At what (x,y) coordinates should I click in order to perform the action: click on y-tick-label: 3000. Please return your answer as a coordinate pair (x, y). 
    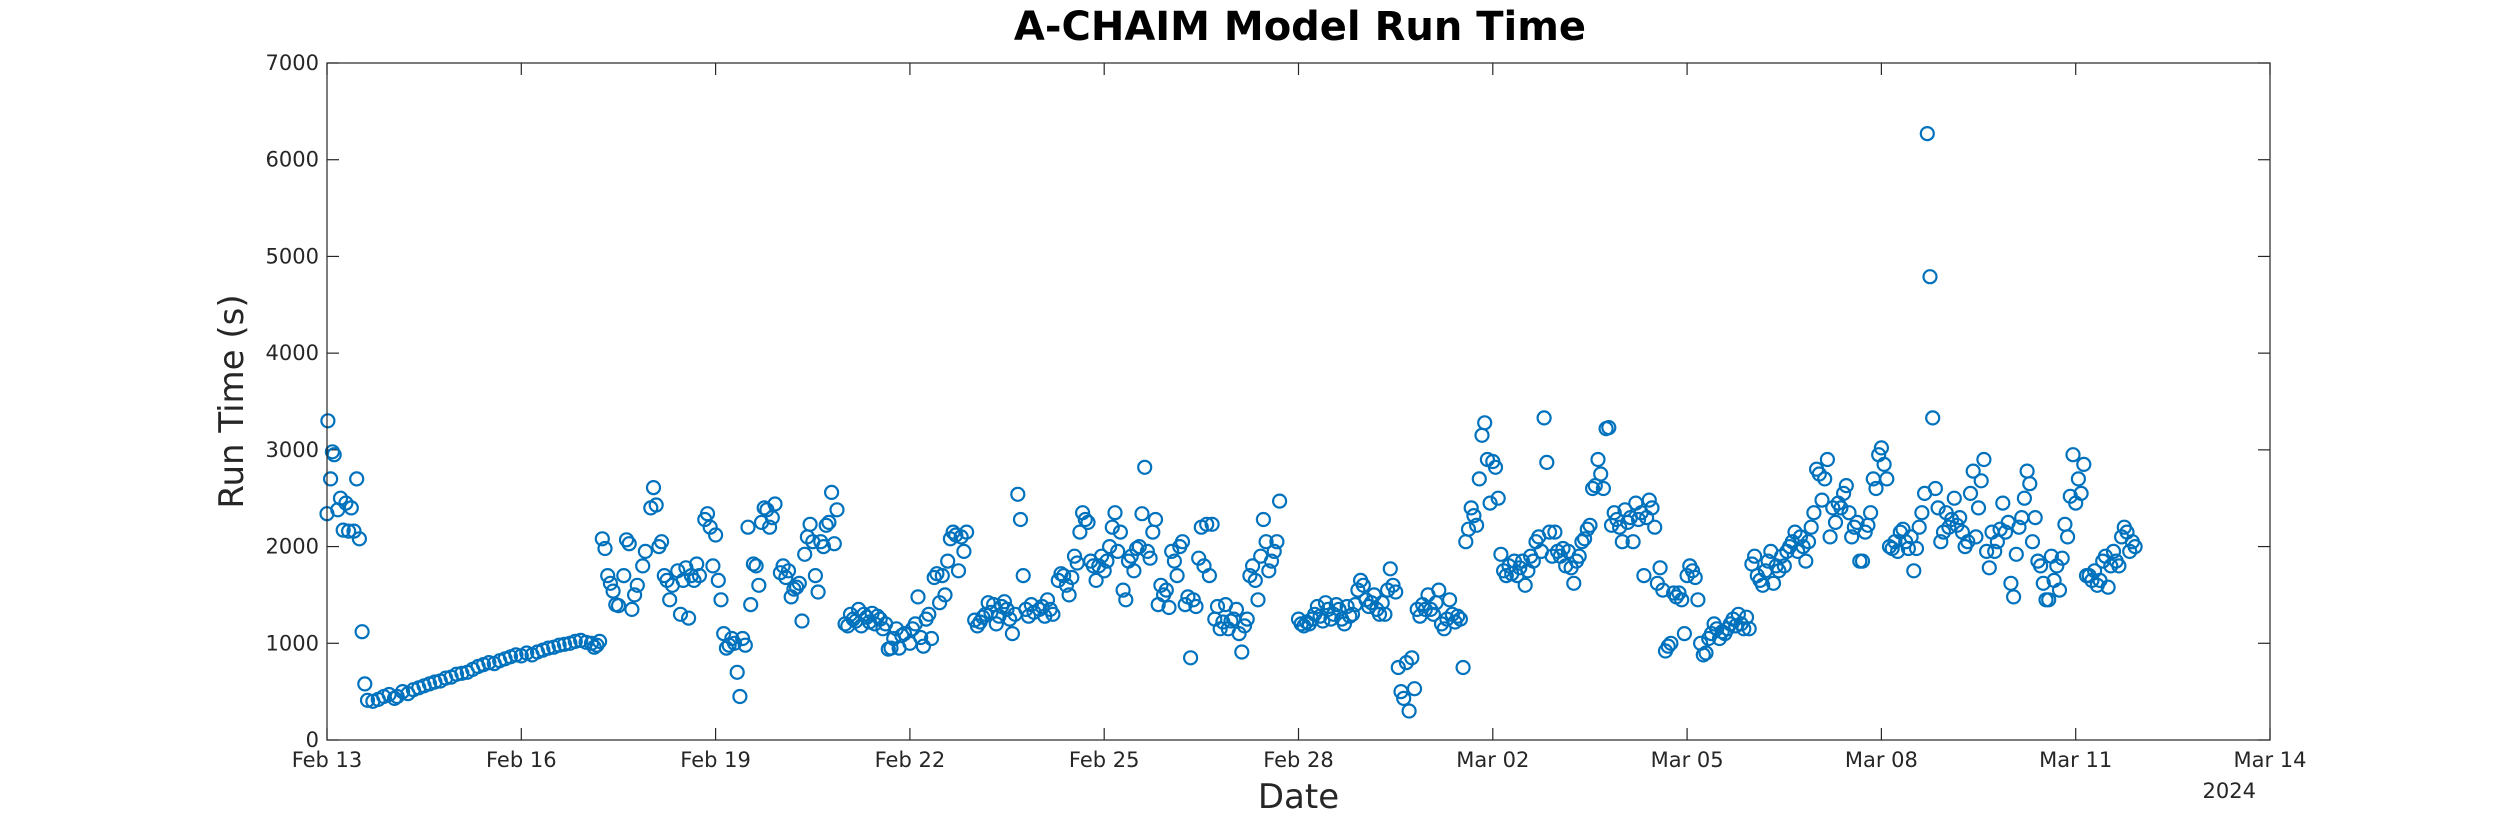
    Looking at the image, I should click on (292, 450).